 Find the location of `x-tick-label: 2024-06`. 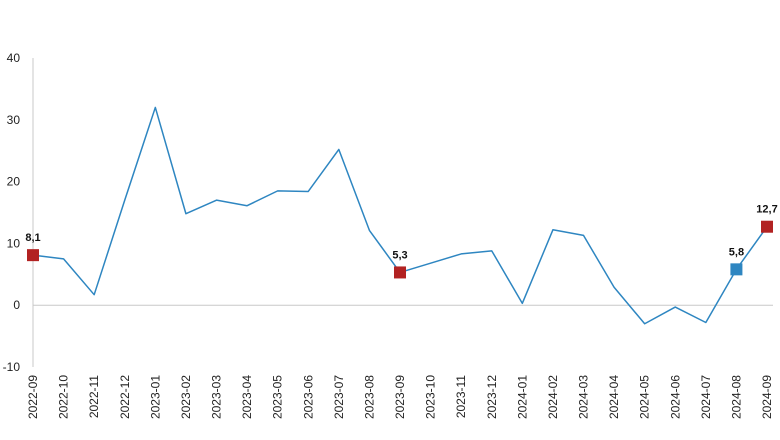

x-tick-label: 2024-06 is located at coordinates (675, 397).